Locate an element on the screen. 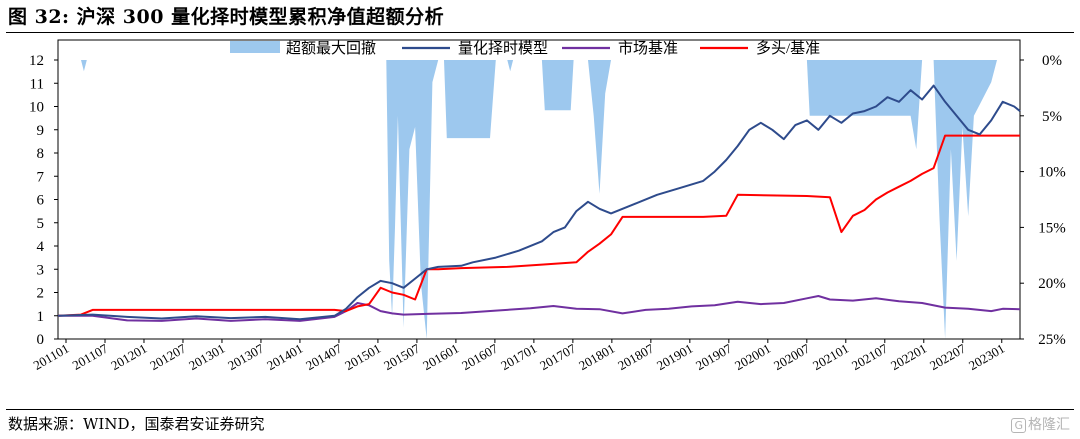 This screenshot has width=1080, height=439. source-note: 数据来源：WIND，国泰君安证券研究 is located at coordinates (136, 424).